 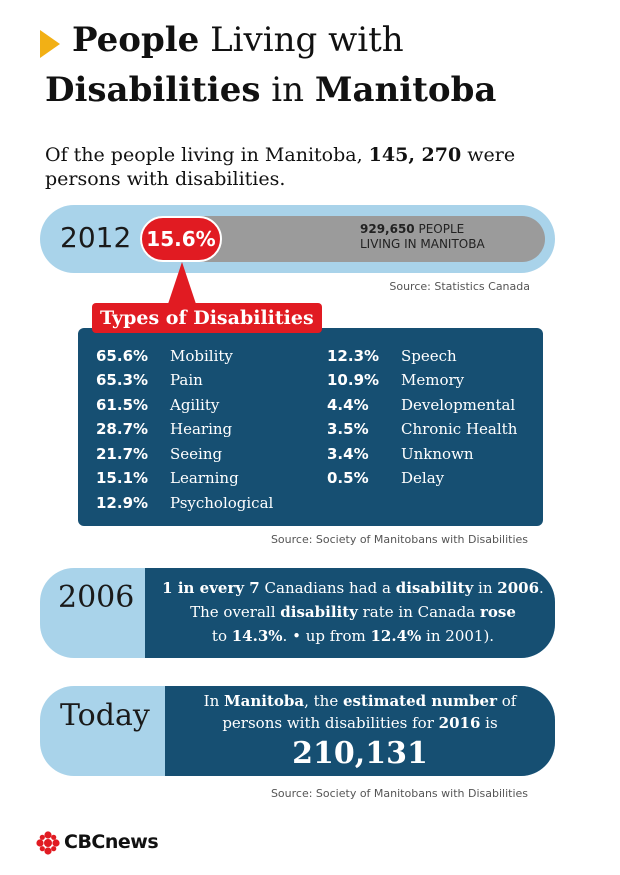 I want to click on t06-l: 14.3%, so click(x=257, y=636).